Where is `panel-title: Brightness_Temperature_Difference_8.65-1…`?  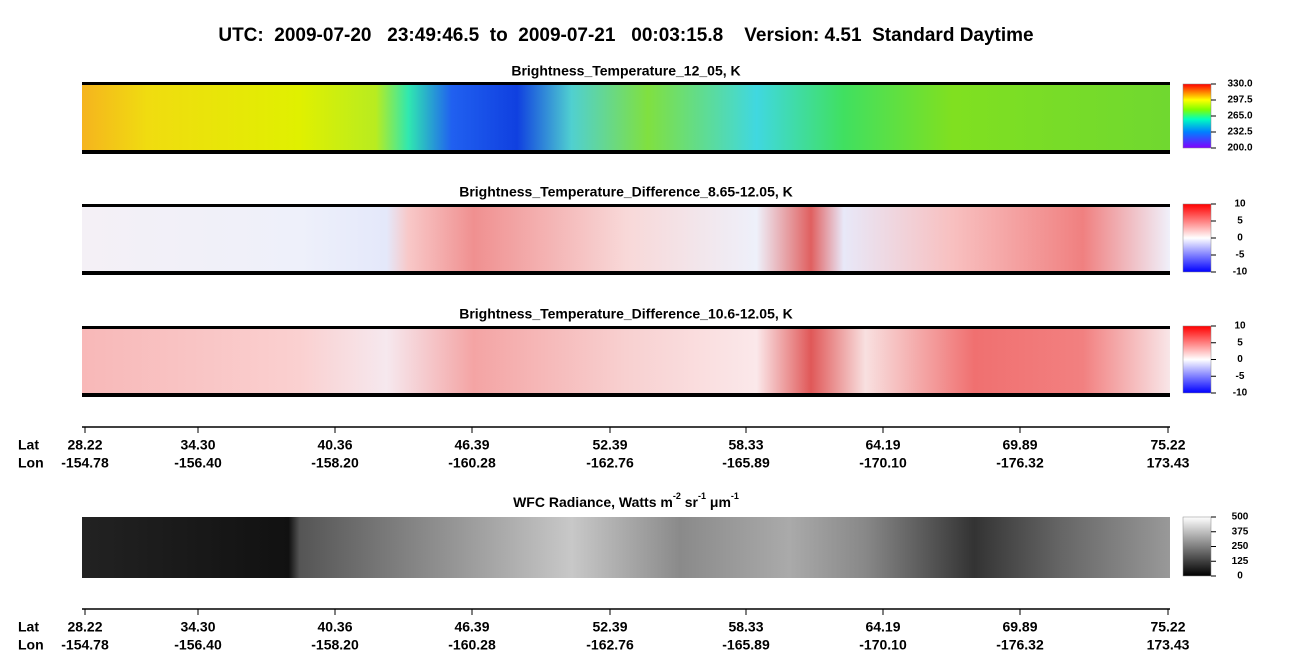
panel-title: Brightness_Temperature_Difference_8.65-1… is located at coordinates (626, 192).